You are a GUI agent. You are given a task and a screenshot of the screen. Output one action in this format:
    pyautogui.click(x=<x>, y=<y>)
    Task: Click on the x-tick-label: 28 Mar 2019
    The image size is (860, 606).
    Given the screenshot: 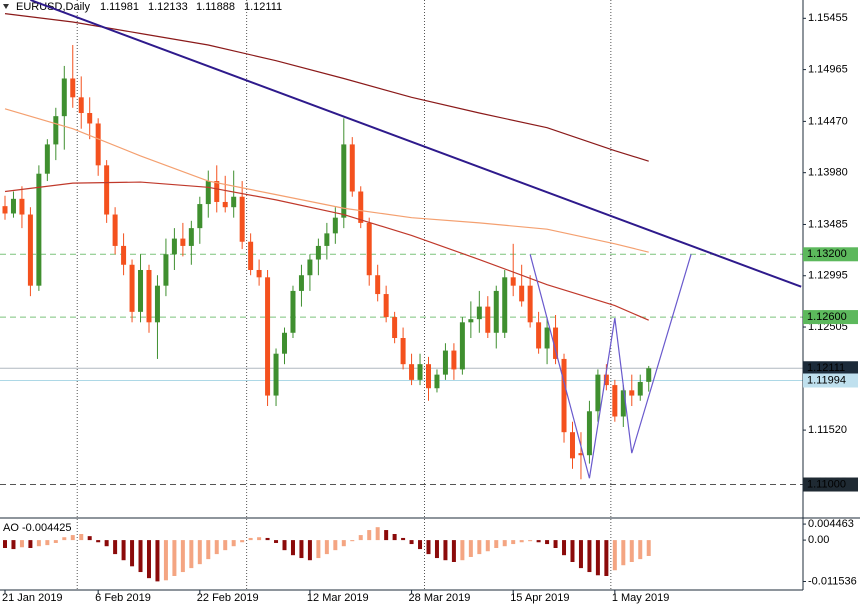 What is the action you would take?
    pyautogui.click(x=440, y=598)
    